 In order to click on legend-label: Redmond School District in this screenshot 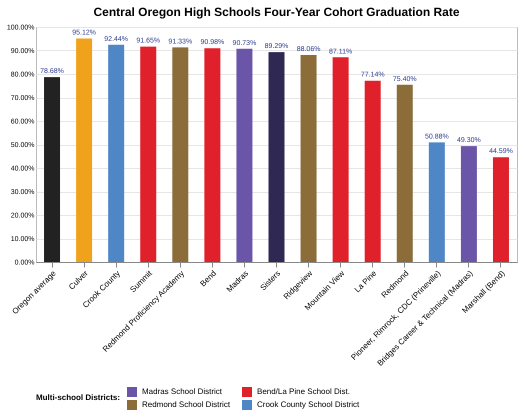, I will do `click(186, 404)`.